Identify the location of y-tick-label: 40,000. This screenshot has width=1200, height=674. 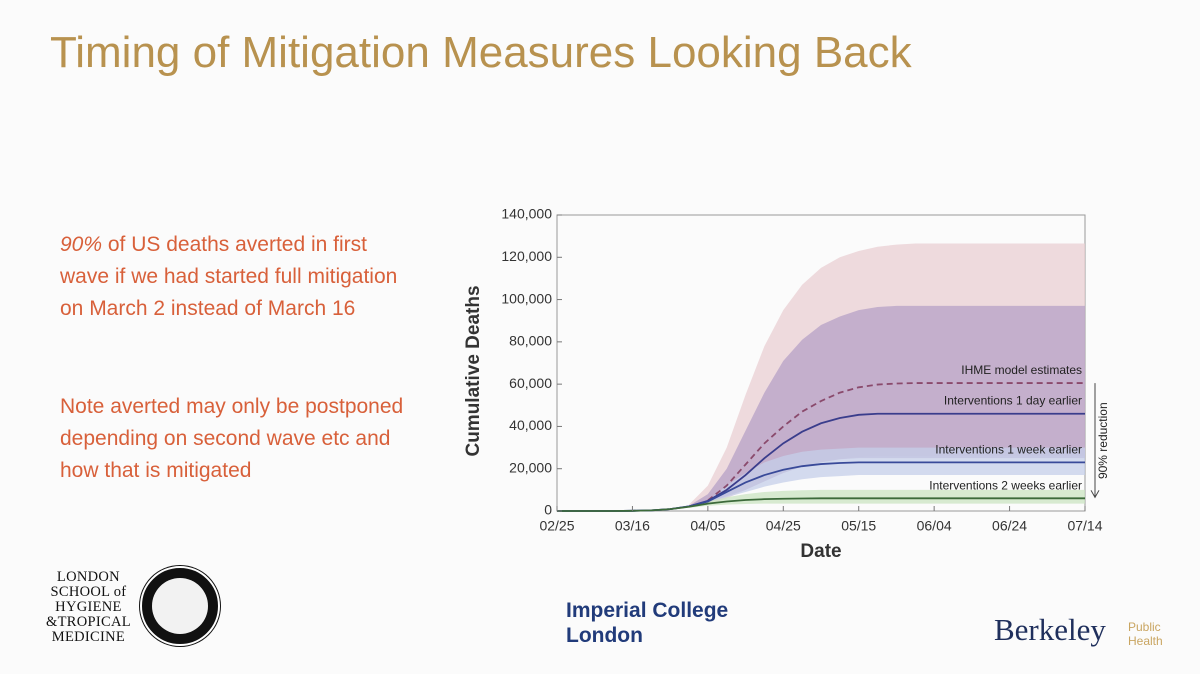
(530, 425).